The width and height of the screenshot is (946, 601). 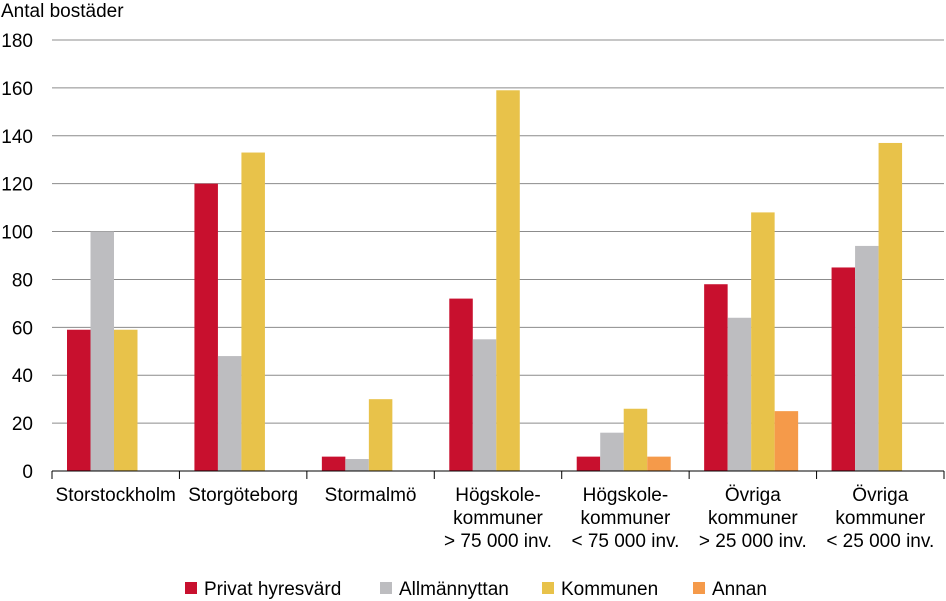 What do you see at coordinates (17, 233) in the screenshot?
I see `y-tick-label: 100` at bounding box center [17, 233].